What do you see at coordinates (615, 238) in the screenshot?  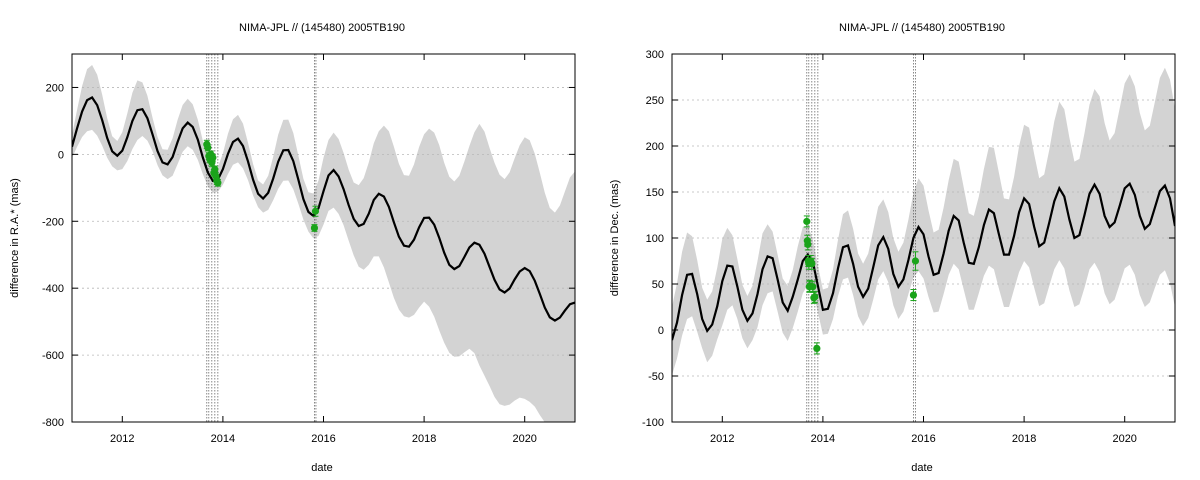 I see `y-axis-label: difference in Dec. (mas)` at bounding box center [615, 238].